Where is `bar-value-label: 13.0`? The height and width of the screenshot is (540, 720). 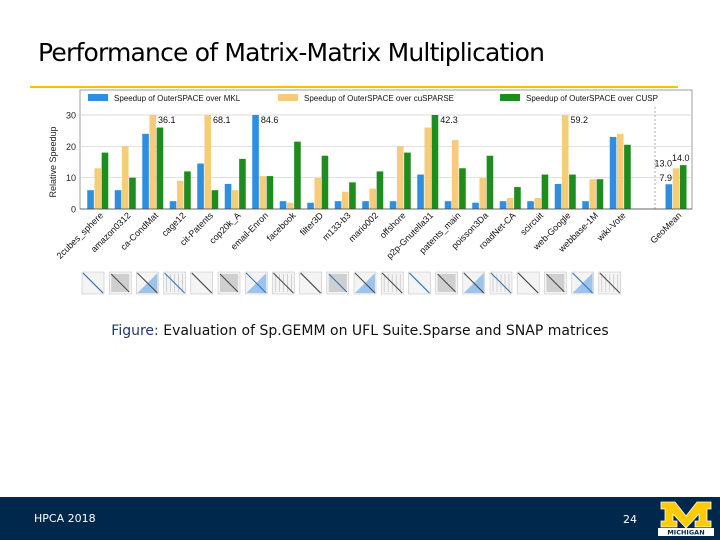
bar-value-label: 13.0 is located at coordinates (663, 163).